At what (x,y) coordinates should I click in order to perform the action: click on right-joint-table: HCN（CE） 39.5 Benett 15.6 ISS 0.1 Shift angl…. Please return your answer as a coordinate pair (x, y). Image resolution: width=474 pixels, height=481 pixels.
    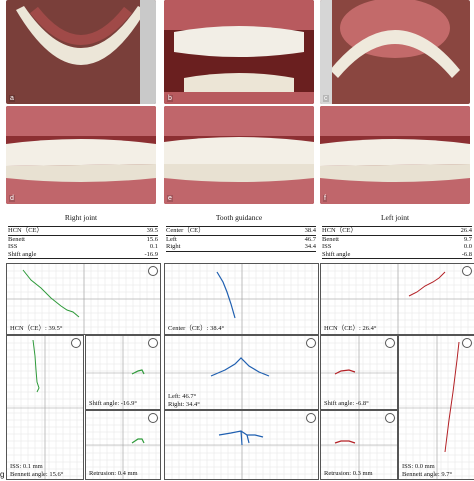
    Looking at the image, I should click on (83, 243).